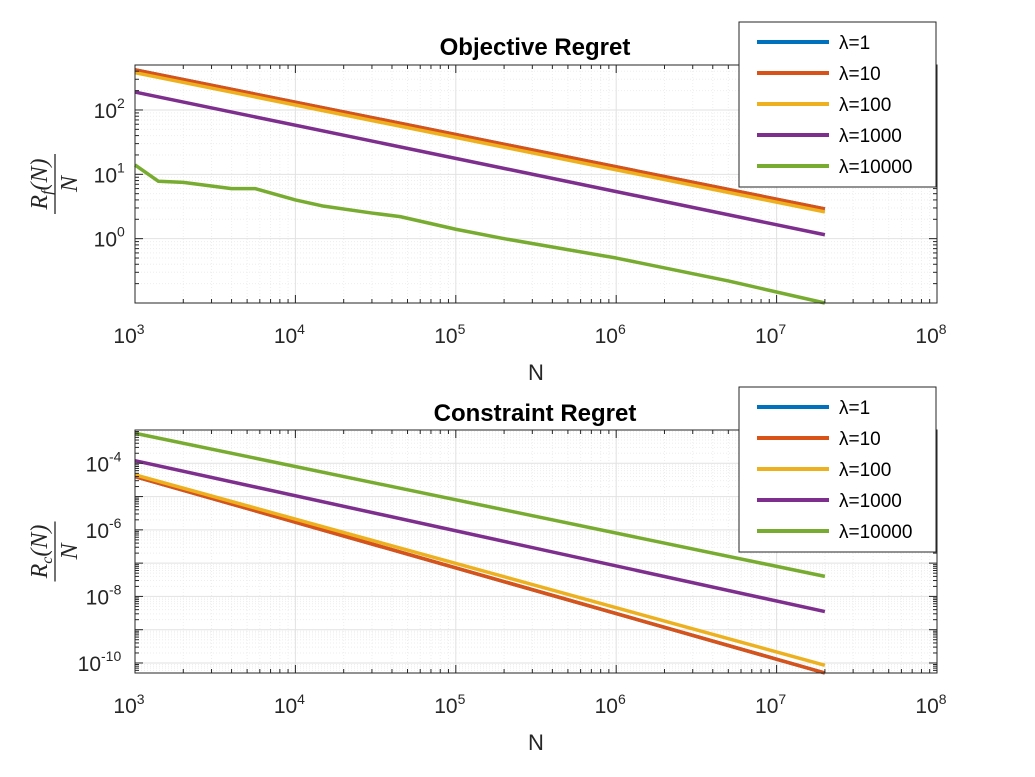 The height and width of the screenshot is (777, 1035). Describe the element at coordinates (121, 232) in the screenshot. I see `y-tick-exponent: 0` at that location.